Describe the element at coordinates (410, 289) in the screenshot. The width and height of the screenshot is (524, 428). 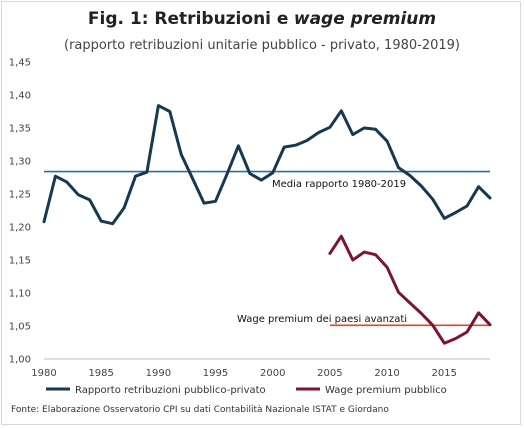
I see `series-line-wage-premium` at that location.